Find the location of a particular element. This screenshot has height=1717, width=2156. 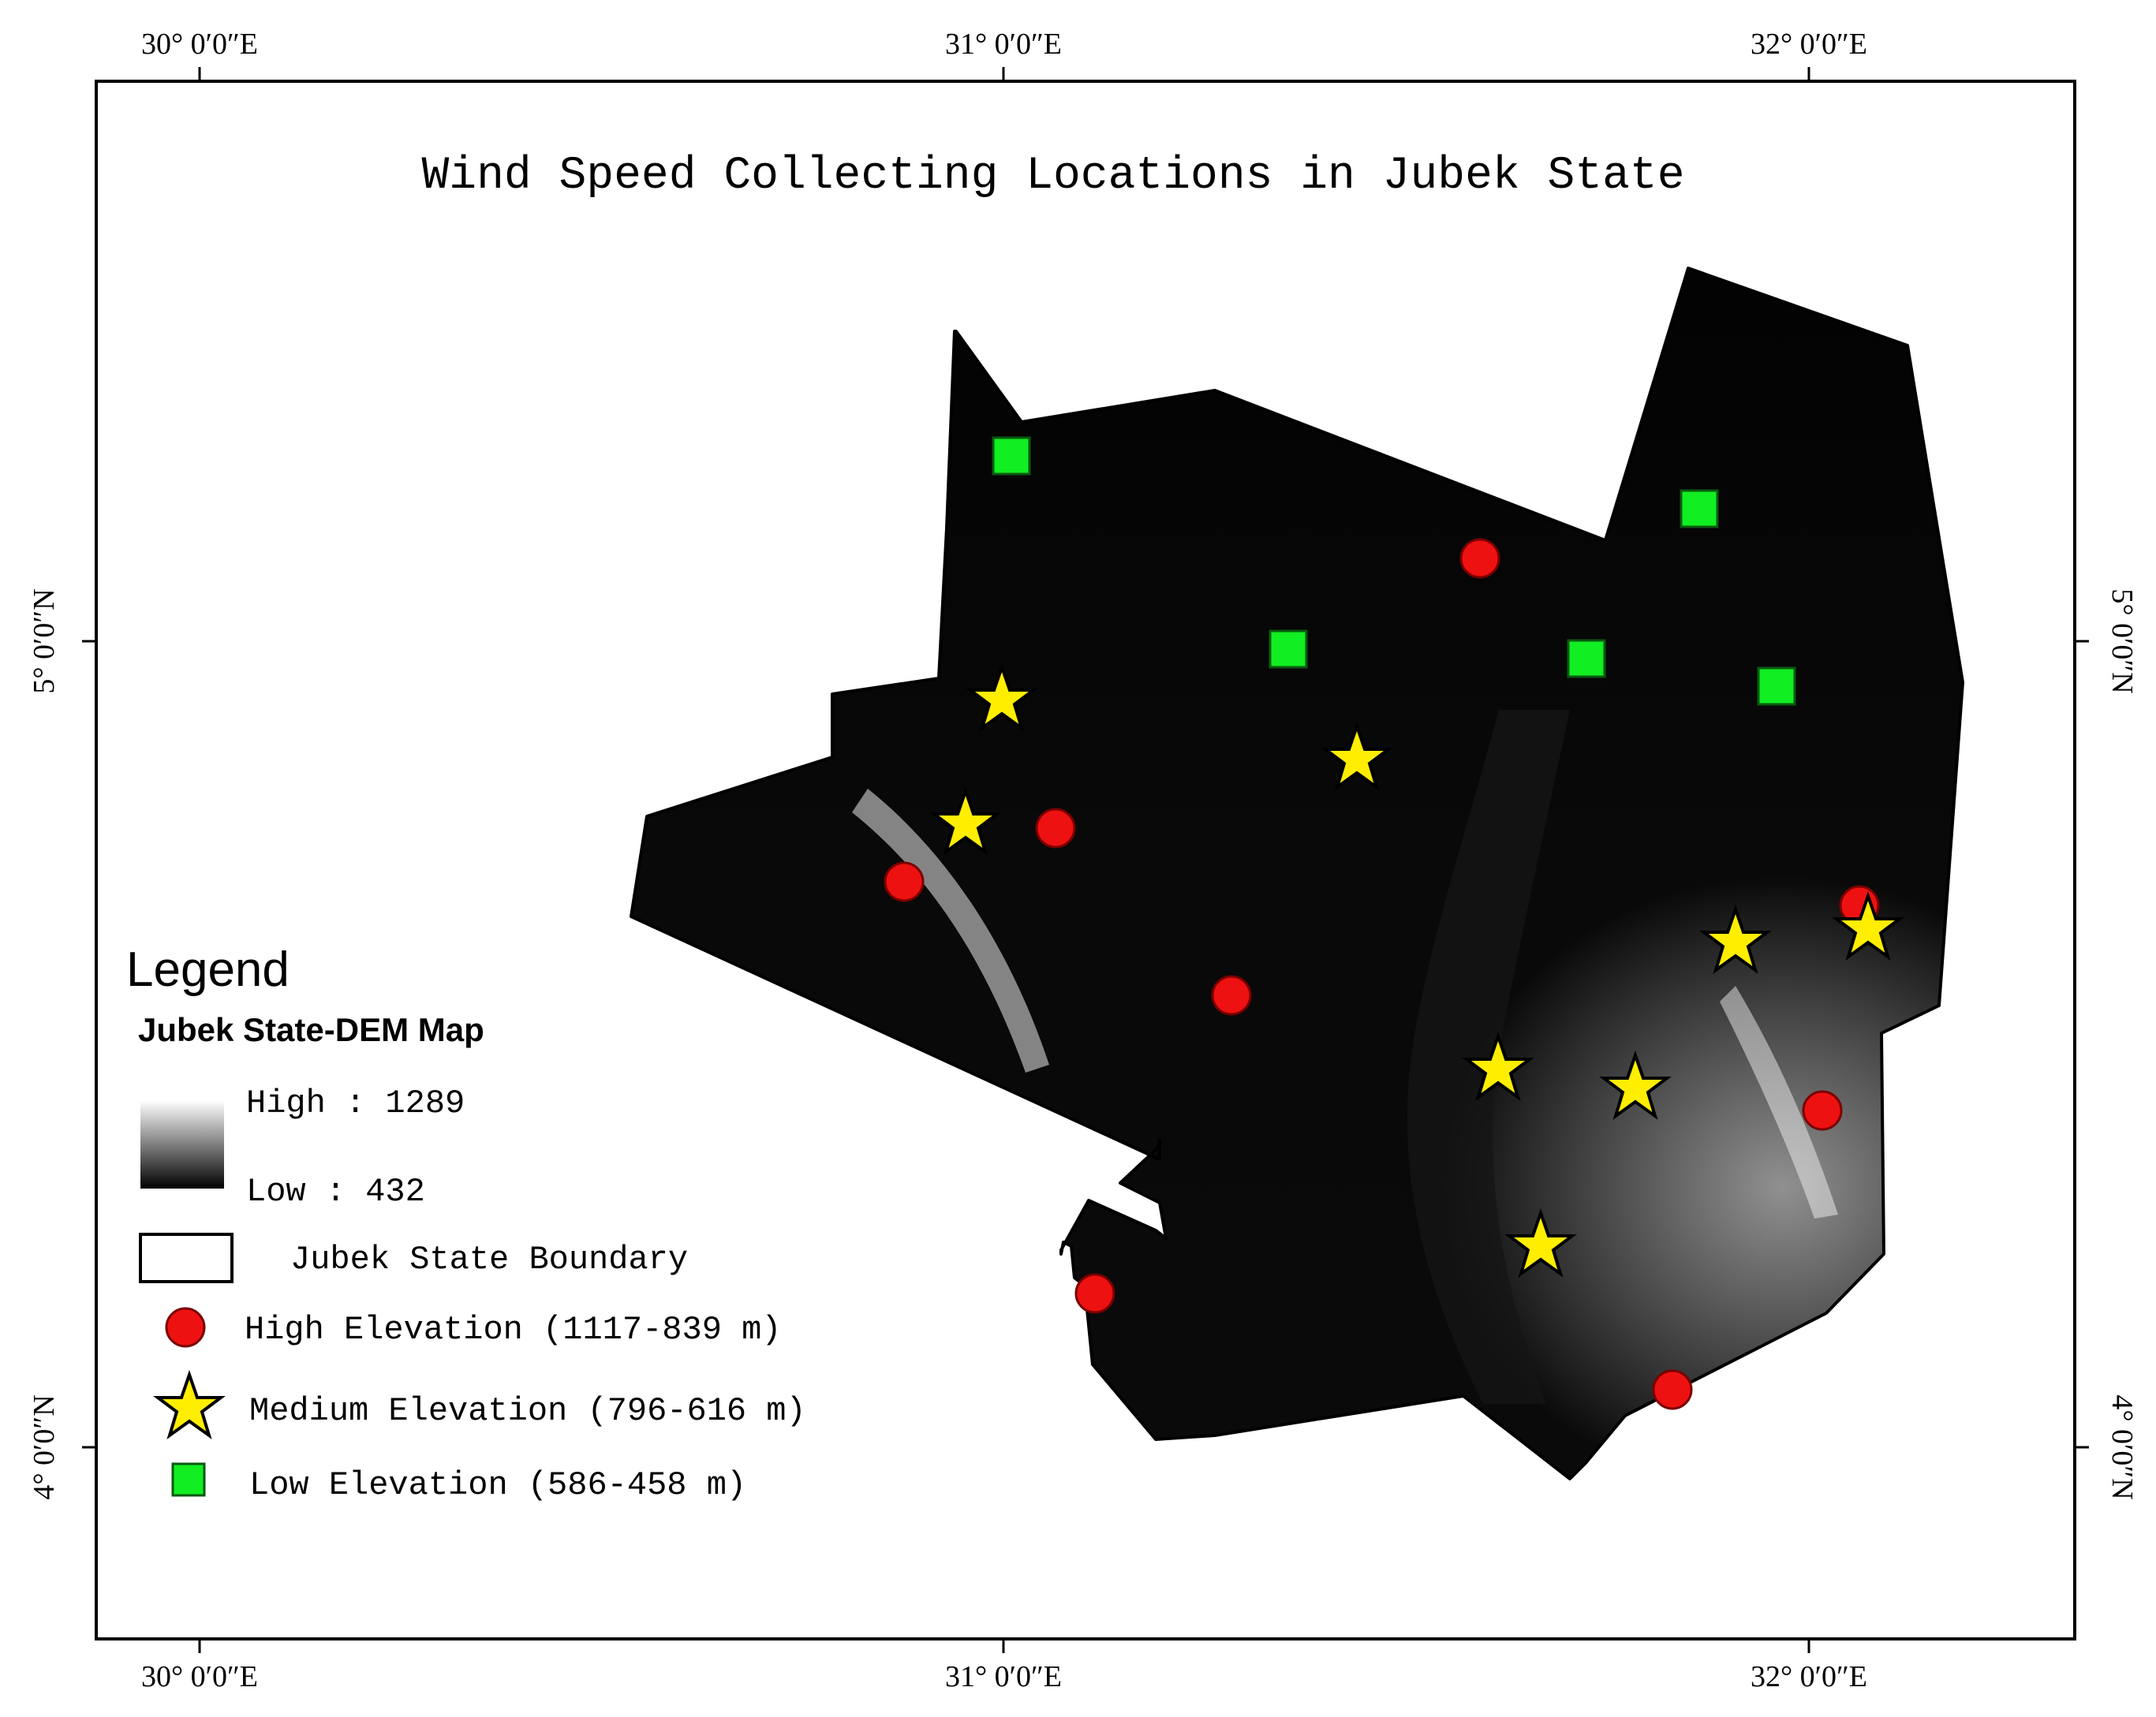

low-elevation-markers is located at coordinates (1394, 571).